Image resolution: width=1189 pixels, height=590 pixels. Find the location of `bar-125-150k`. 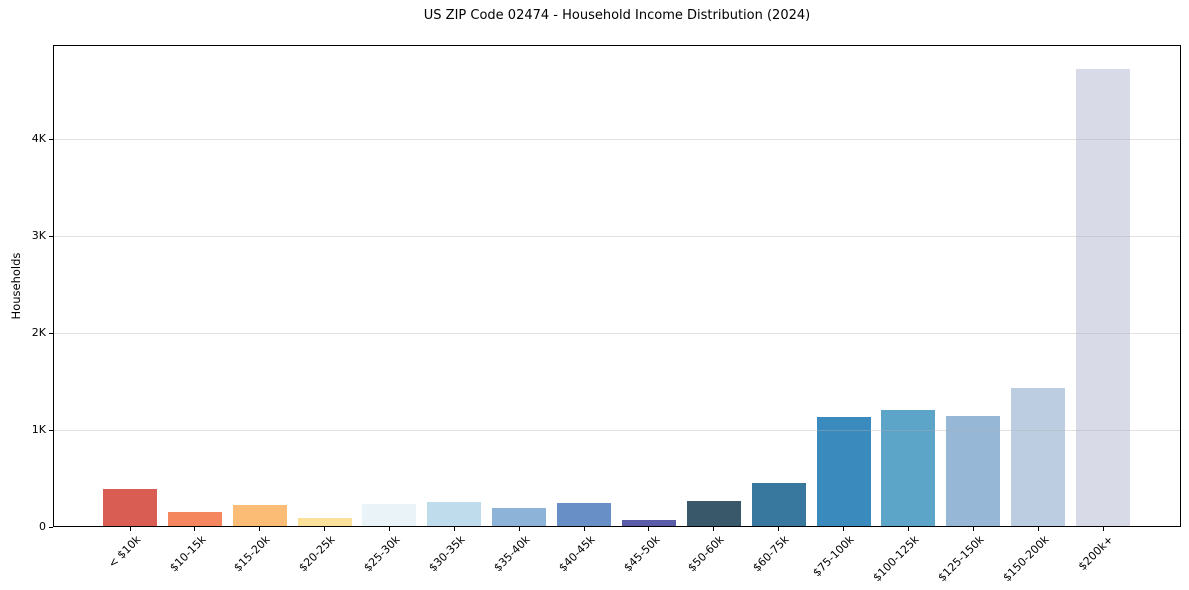

bar-125-150k is located at coordinates (973, 471).